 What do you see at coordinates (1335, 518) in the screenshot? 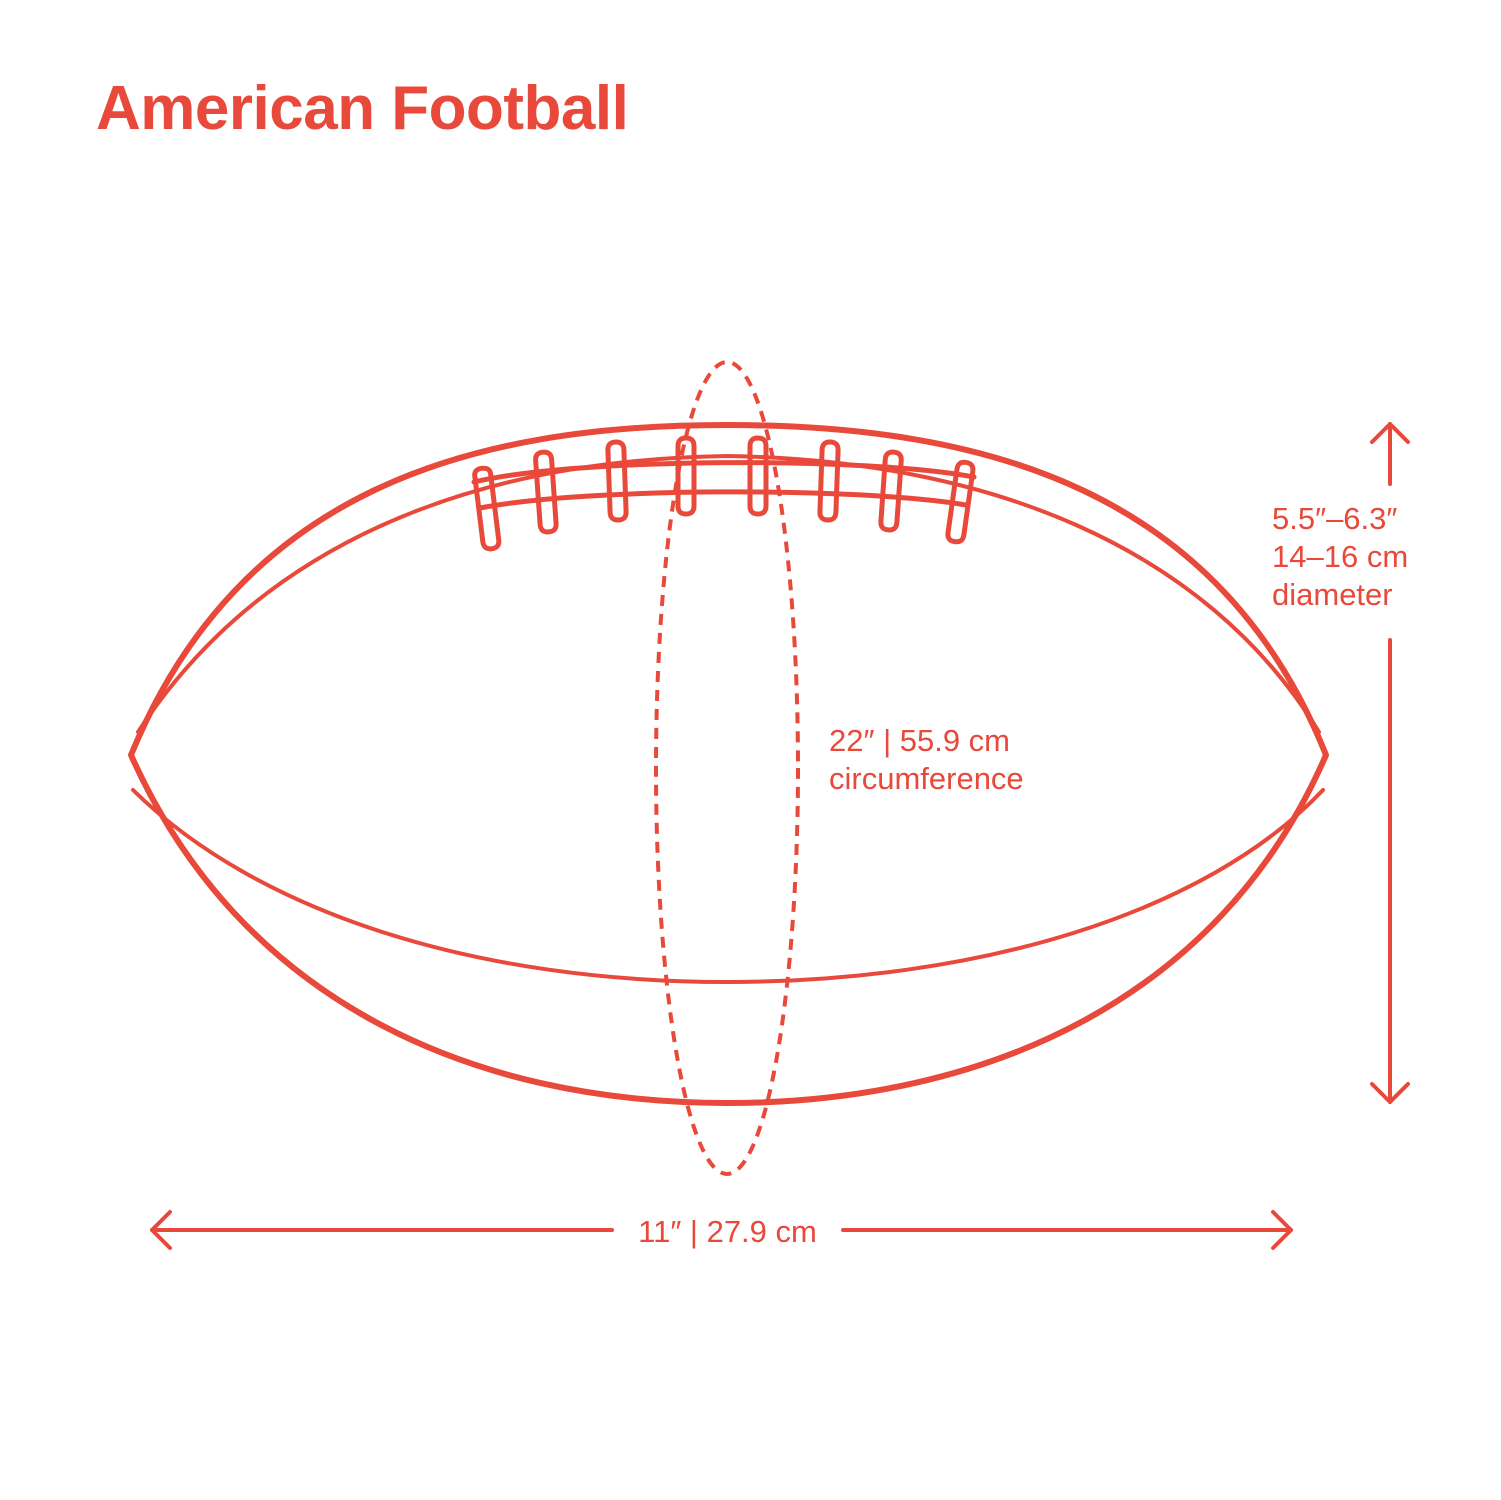
I see `diameter-range-in: 5.5″–6.3″` at bounding box center [1335, 518].